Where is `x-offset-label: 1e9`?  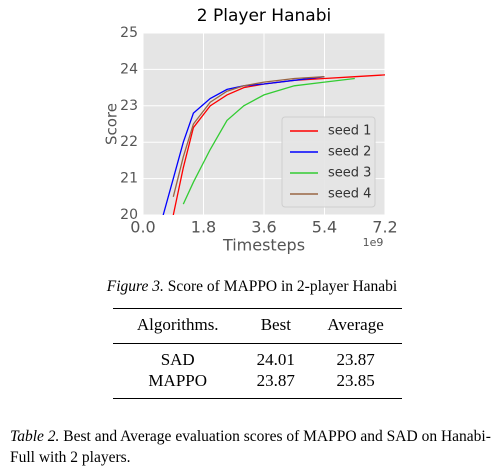
x-offset-label: 1e9 is located at coordinates (373, 242).